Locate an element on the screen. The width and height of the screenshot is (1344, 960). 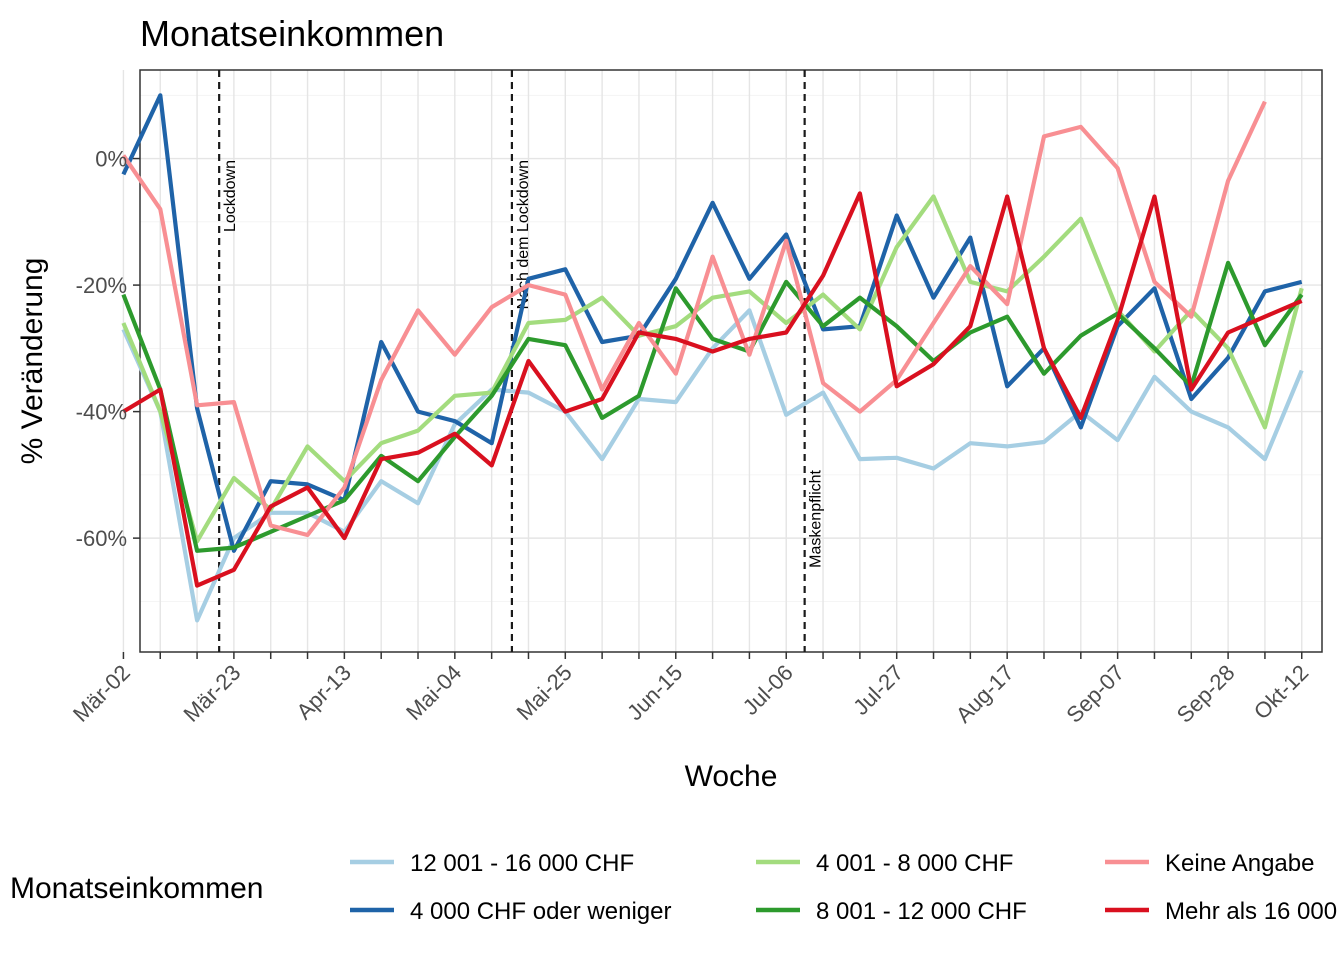
y-tick-label: -40% is located at coordinates (101, 412).